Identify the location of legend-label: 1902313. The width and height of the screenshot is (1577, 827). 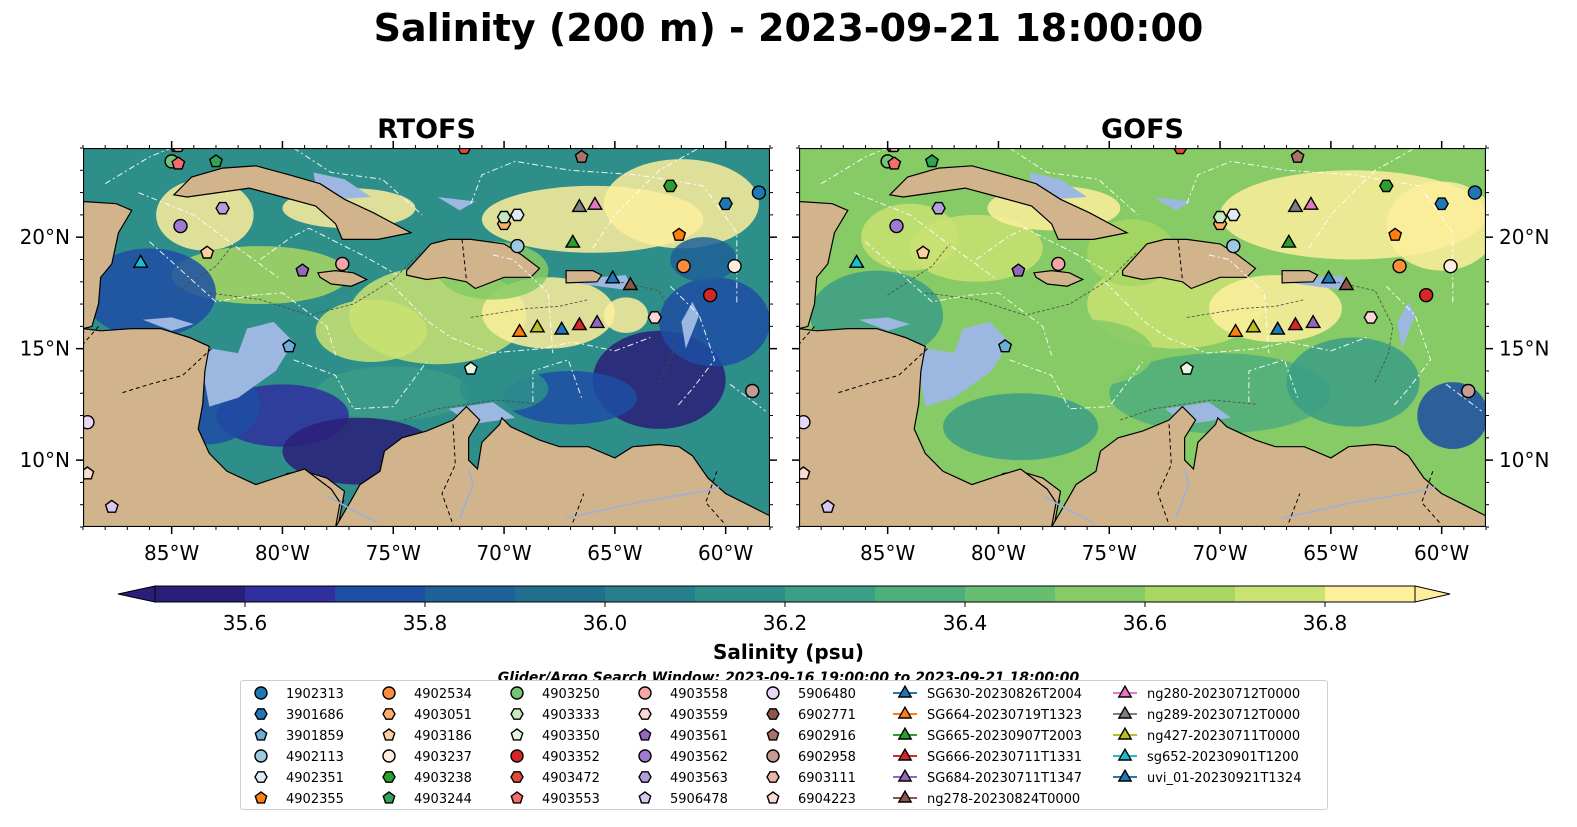
(315, 694).